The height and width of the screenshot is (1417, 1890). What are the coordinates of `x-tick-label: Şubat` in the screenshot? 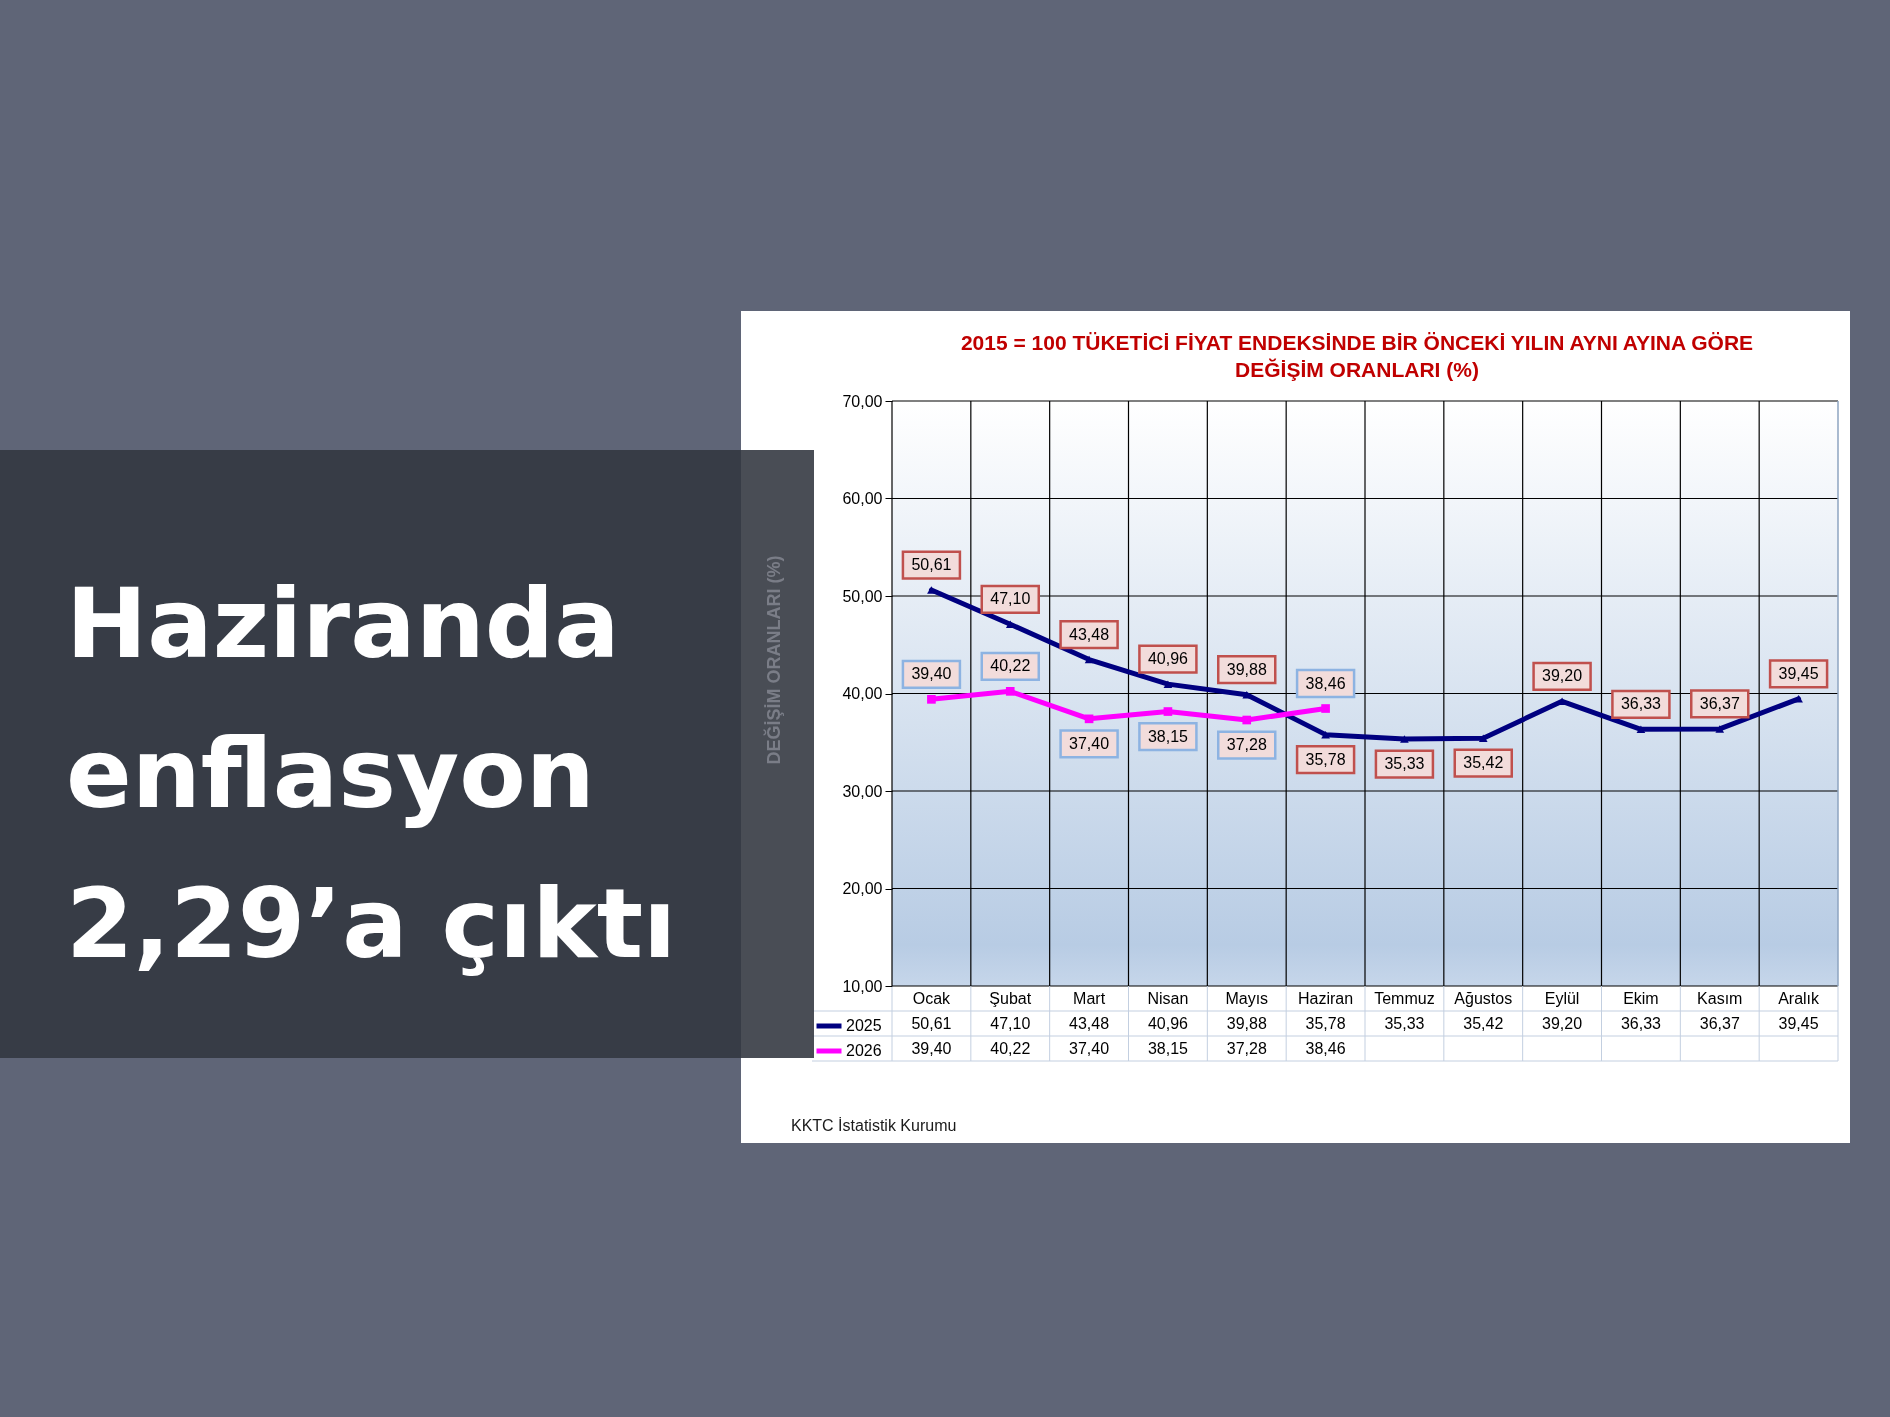 It's located at (1010, 998).